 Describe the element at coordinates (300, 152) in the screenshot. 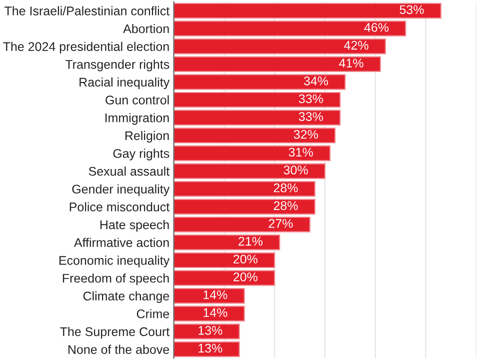

I see `data-label: 31%` at that location.